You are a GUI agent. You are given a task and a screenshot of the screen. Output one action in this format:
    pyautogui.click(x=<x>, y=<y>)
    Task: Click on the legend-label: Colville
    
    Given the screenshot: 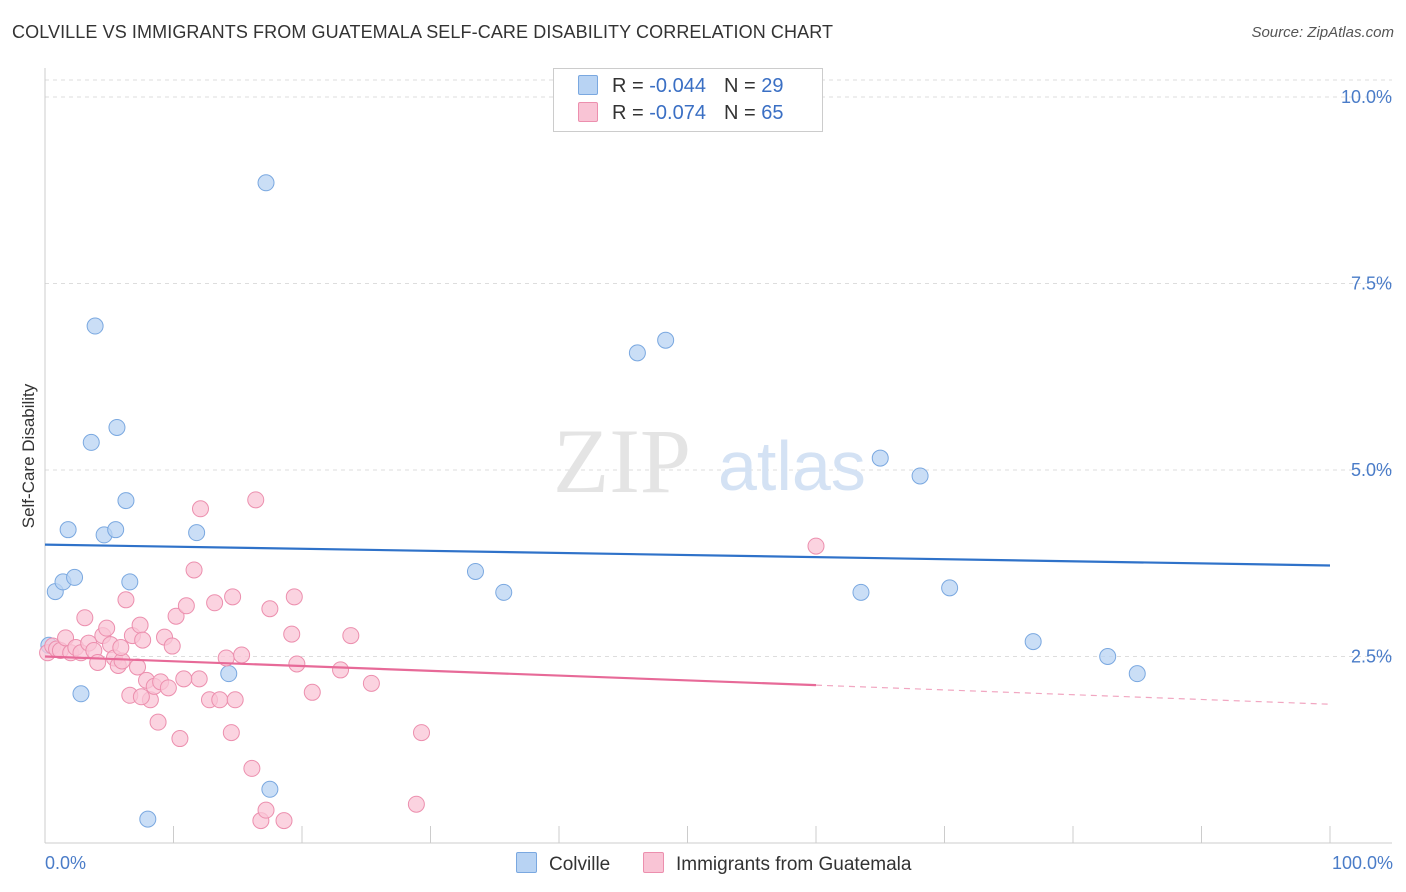 What is the action you would take?
    pyautogui.click(x=580, y=864)
    